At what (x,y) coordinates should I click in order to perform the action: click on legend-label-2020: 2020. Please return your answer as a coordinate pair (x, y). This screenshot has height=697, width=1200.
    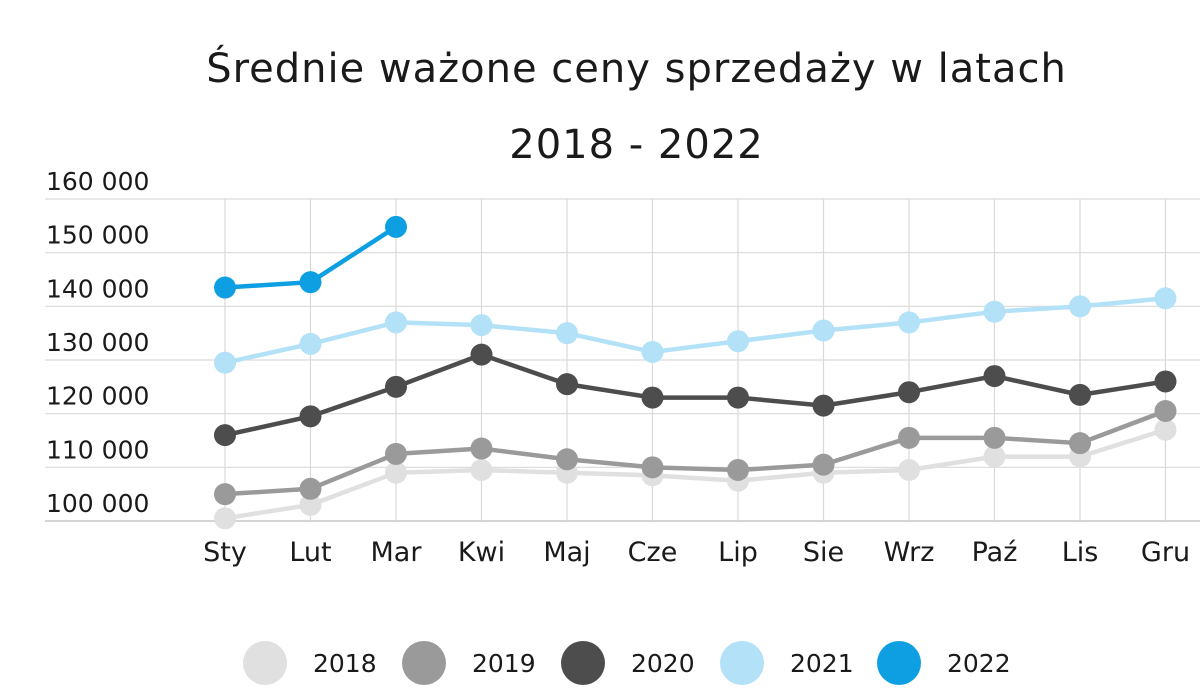
    Looking at the image, I should click on (663, 663).